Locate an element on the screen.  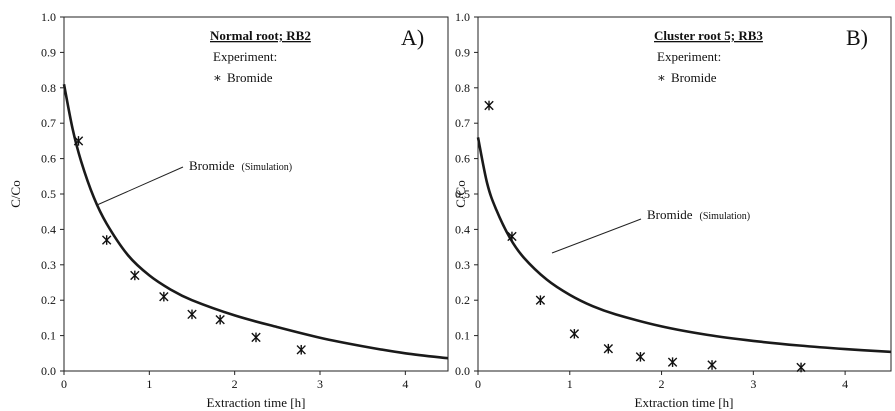
panel-b-y-tick-label: 0.7 is located at coordinates (462, 123).